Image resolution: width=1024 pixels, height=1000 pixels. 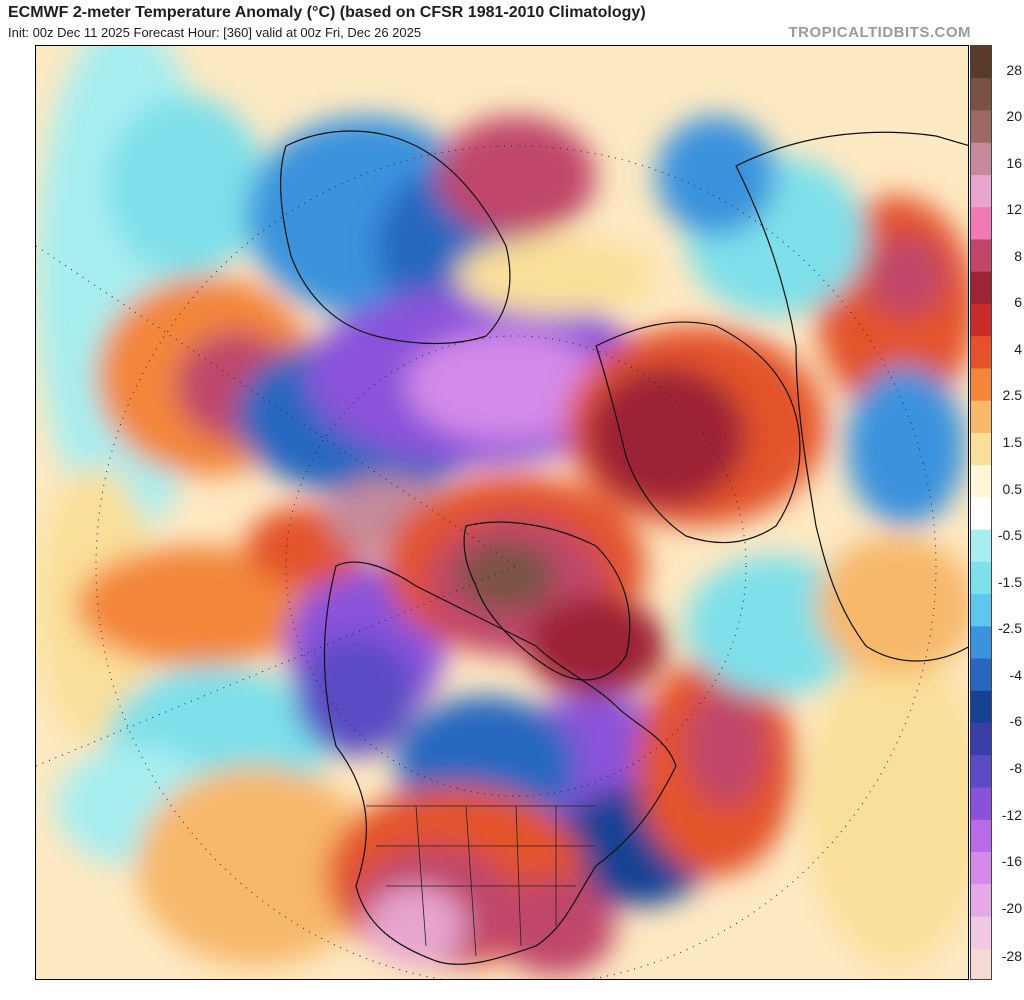 I want to click on site-watermark: TROPICALTIDBITS.COM, so click(x=879, y=32).